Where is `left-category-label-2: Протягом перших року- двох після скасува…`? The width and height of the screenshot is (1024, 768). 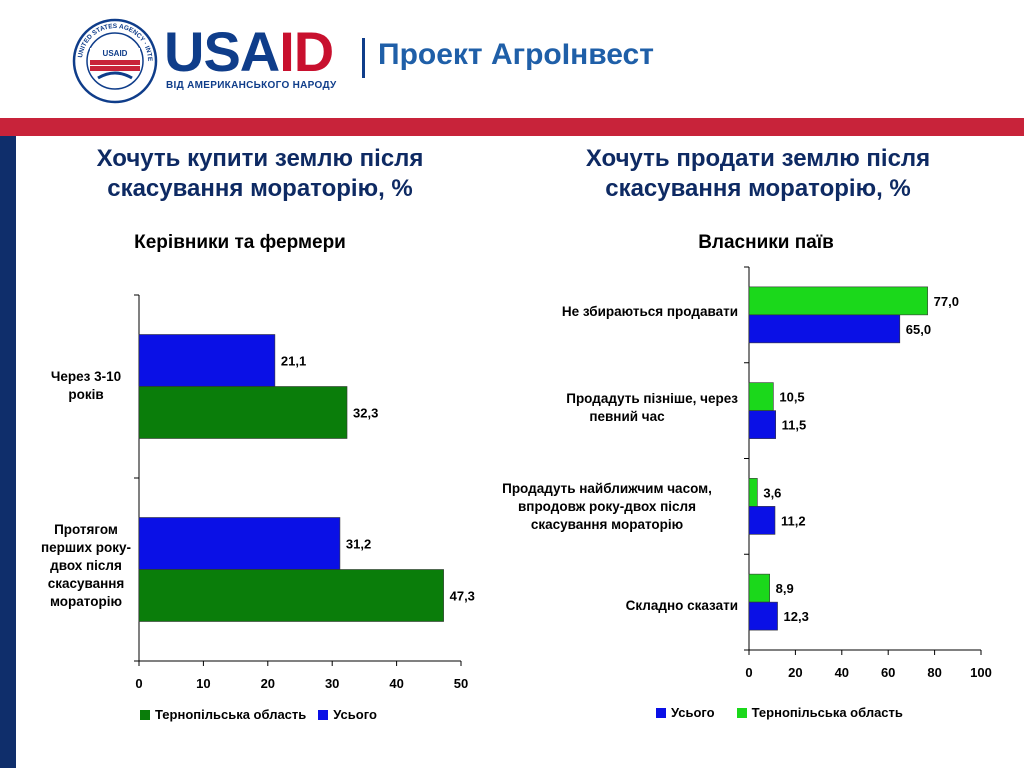
left-category-label-2: Протягом перших року- двох після скасува… is located at coordinates (86, 565).